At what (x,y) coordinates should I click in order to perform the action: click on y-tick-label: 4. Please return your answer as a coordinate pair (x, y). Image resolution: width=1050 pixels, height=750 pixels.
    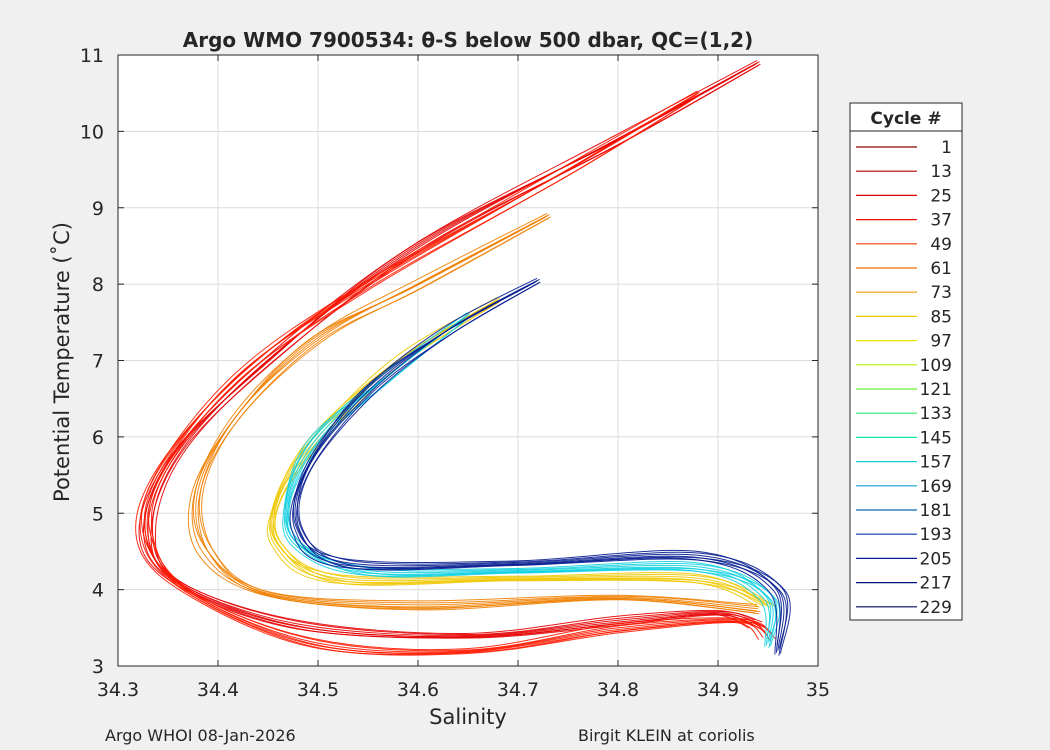
    Looking at the image, I should click on (98, 591).